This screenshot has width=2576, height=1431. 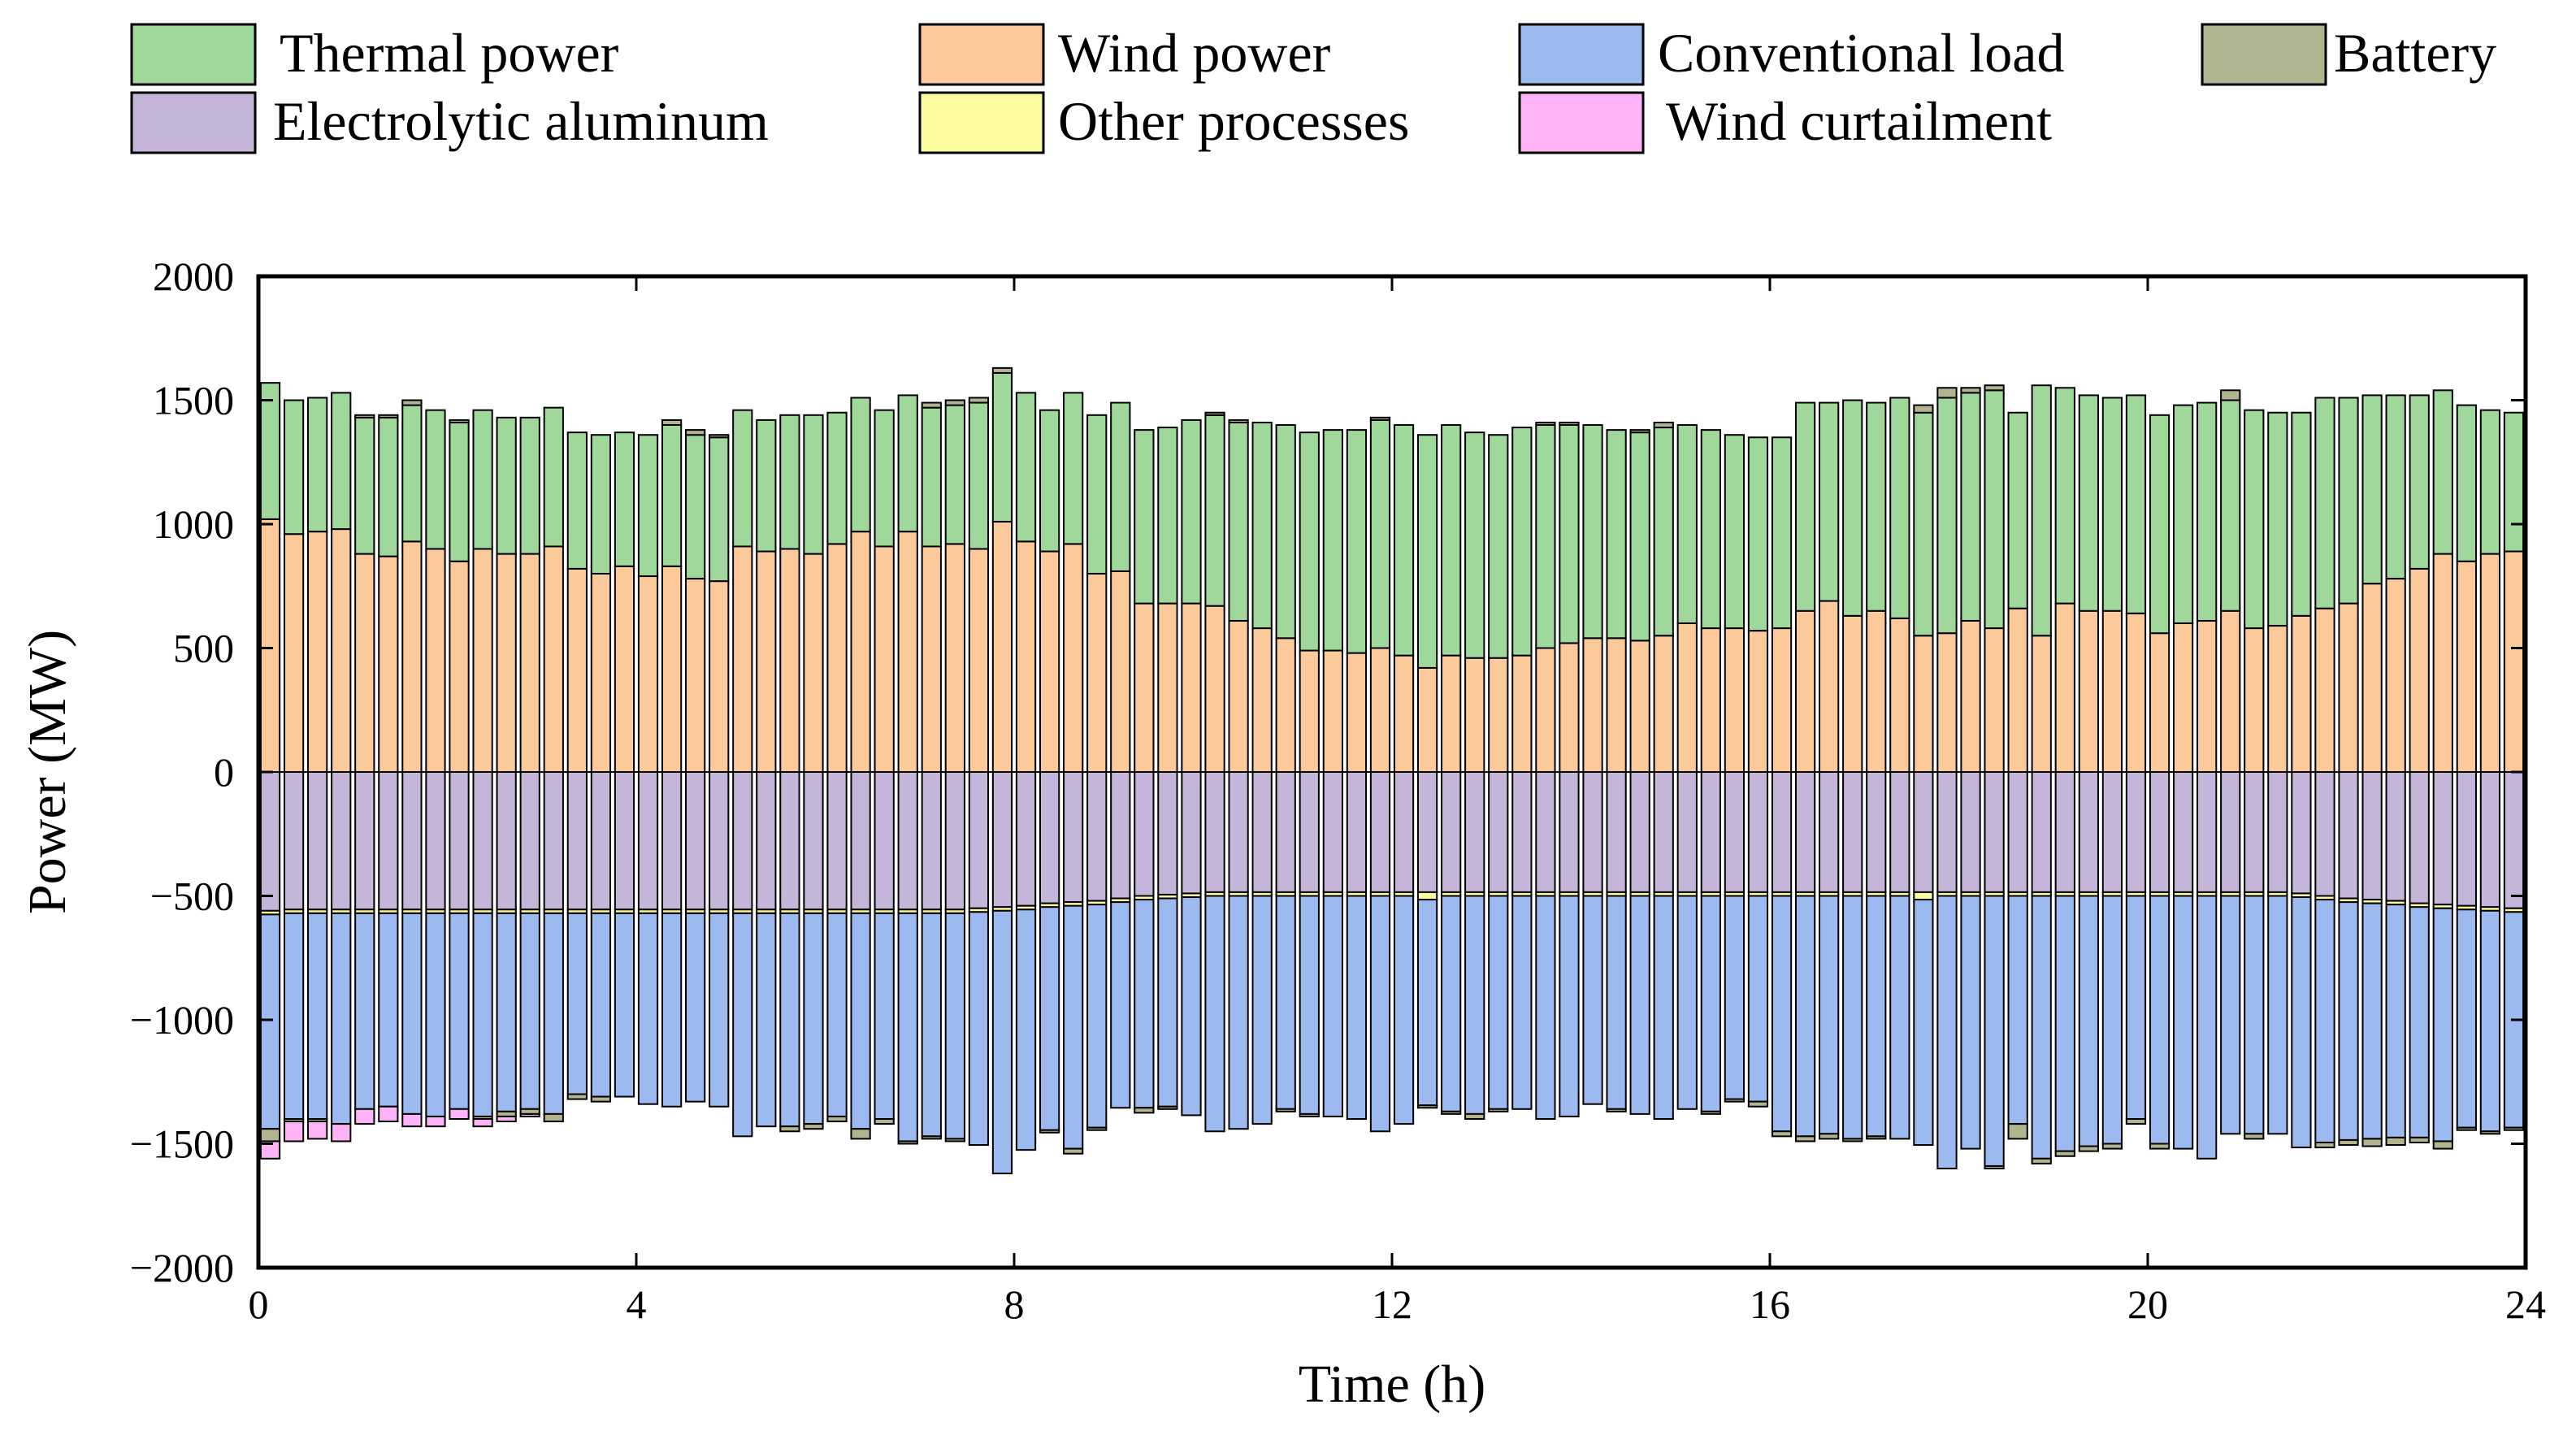 I want to click on x-axis-title: Time (h), so click(x=1392, y=1384).